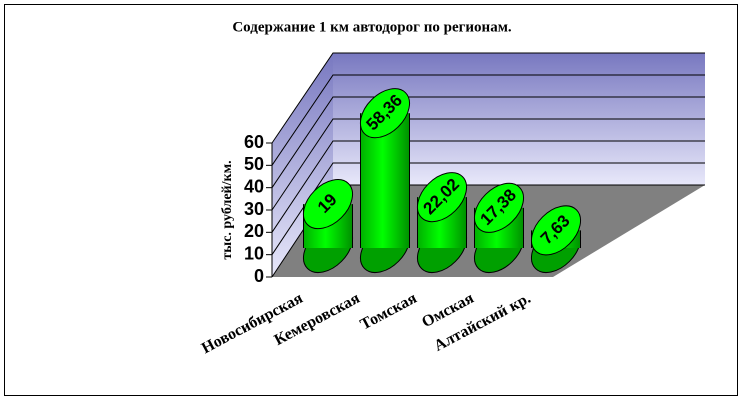  What do you see at coordinates (254, 142) in the screenshot?
I see `y-tick-label: 60` at bounding box center [254, 142].